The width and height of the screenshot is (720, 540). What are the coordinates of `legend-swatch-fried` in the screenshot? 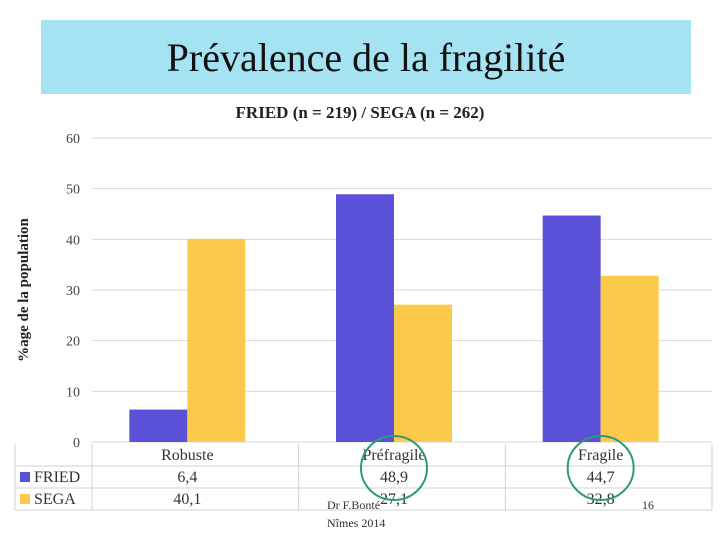 It's located at (25, 477).